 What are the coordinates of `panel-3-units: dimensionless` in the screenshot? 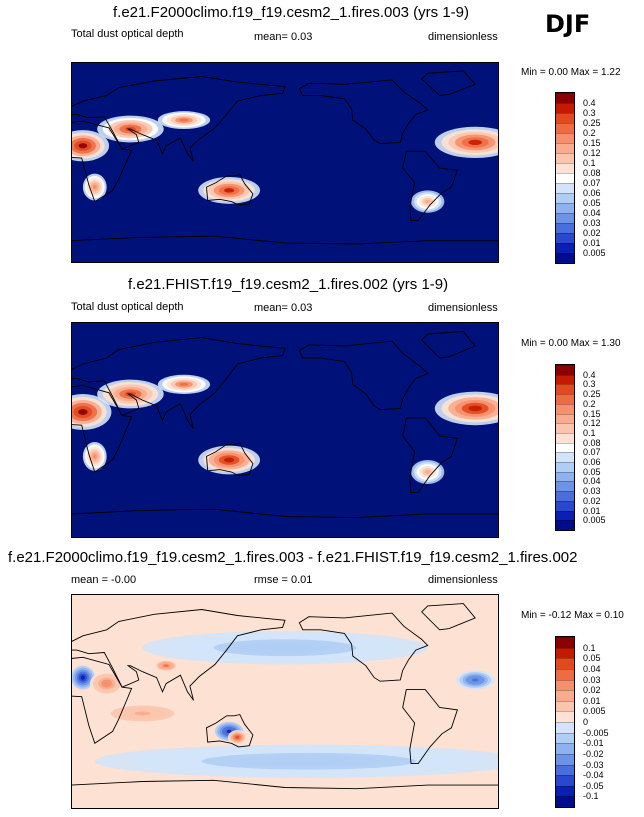 It's located at (463, 580).